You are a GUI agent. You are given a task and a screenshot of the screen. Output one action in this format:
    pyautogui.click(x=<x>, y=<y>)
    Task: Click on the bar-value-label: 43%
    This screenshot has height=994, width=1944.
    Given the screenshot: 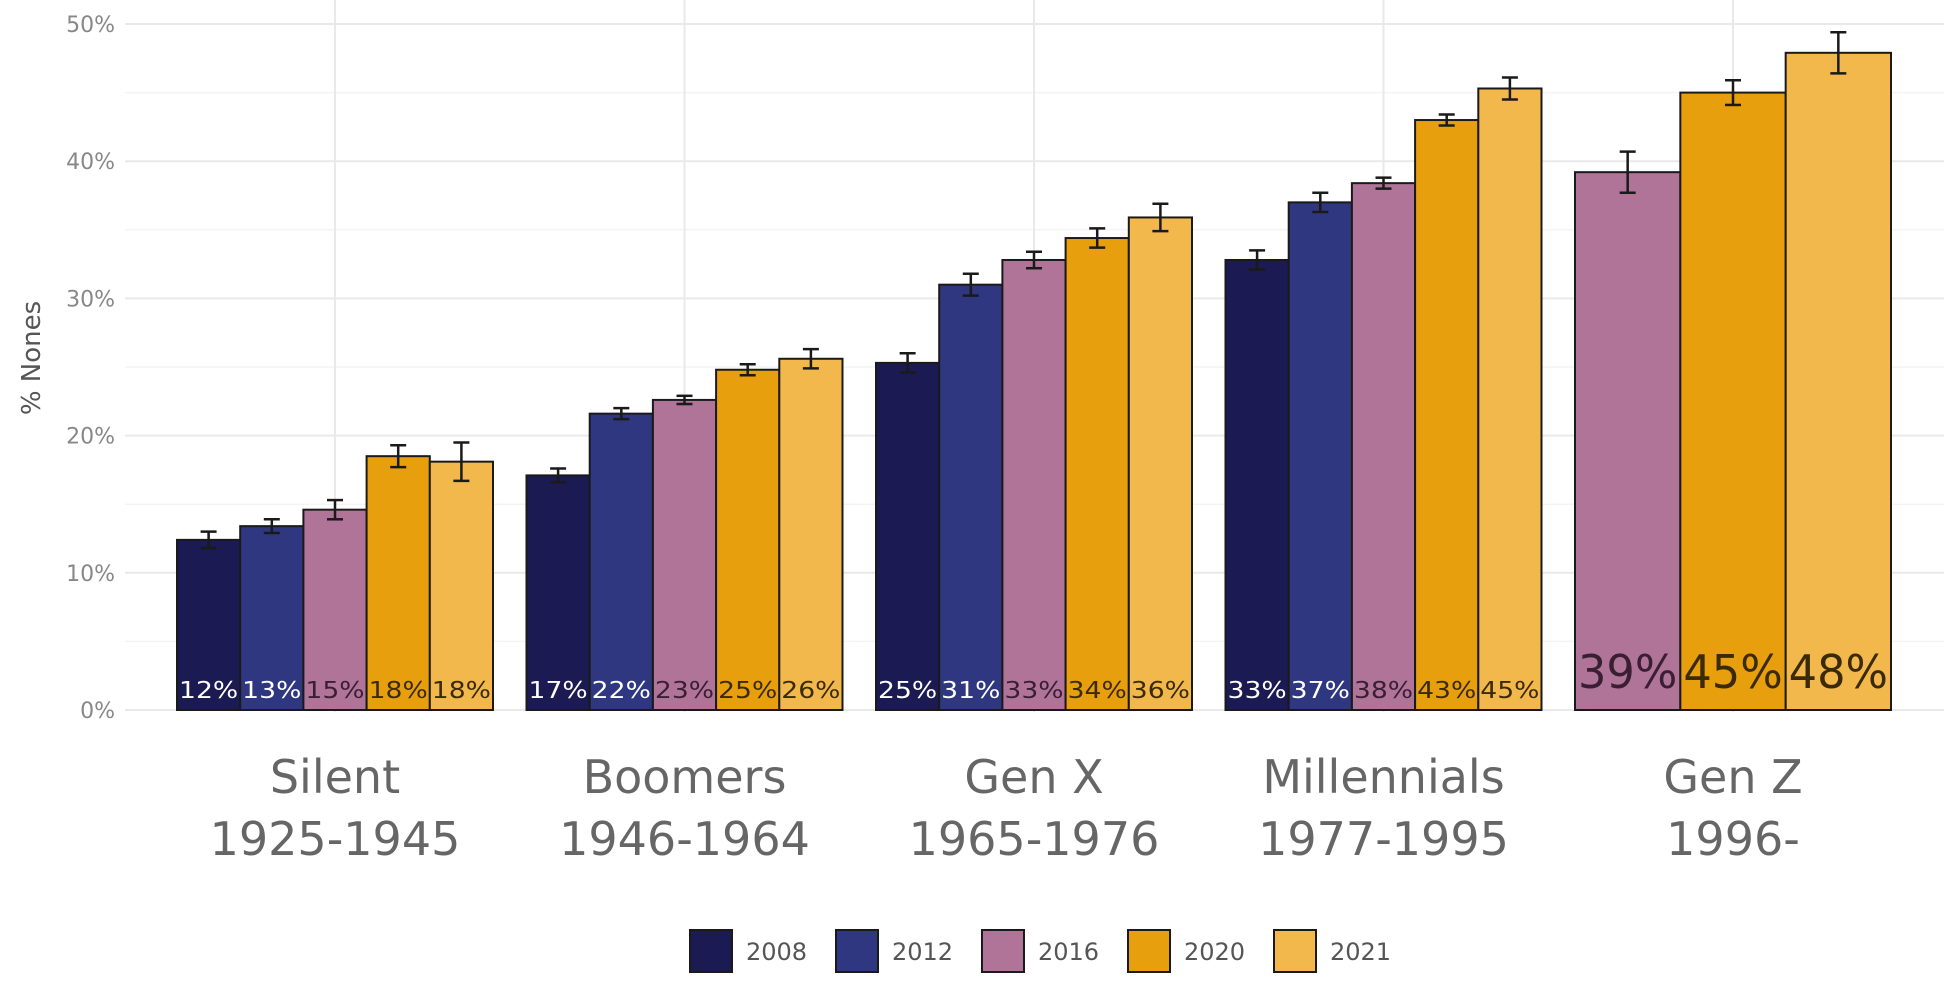 What is the action you would take?
    pyautogui.click(x=1446, y=691)
    